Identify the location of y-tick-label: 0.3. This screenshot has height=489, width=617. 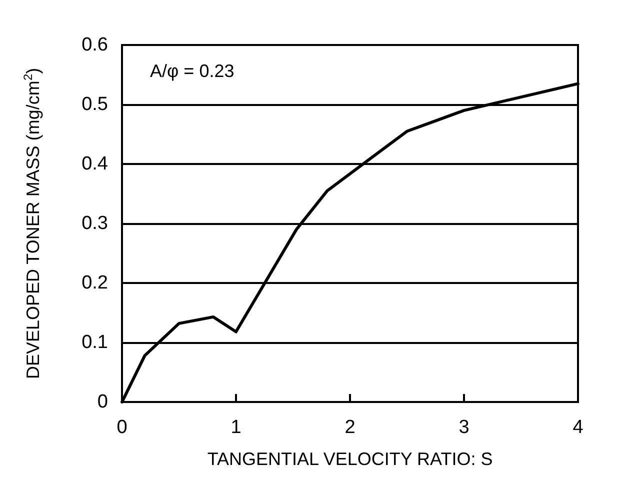
(95, 223).